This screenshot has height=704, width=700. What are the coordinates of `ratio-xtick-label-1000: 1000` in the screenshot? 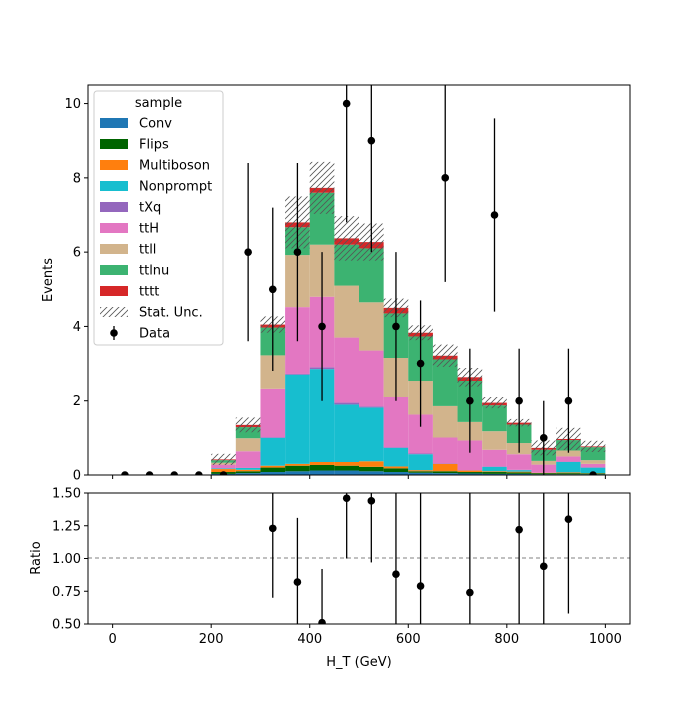 It's located at (605, 639).